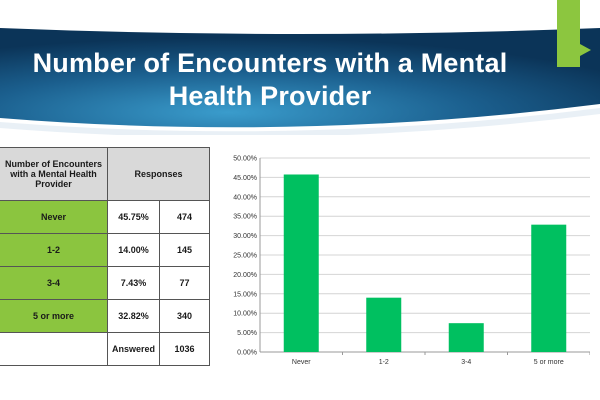 Image resolution: width=600 pixels, height=400 pixels. What do you see at coordinates (466, 362) in the screenshot?
I see `x-tick-label: 3-4` at bounding box center [466, 362].